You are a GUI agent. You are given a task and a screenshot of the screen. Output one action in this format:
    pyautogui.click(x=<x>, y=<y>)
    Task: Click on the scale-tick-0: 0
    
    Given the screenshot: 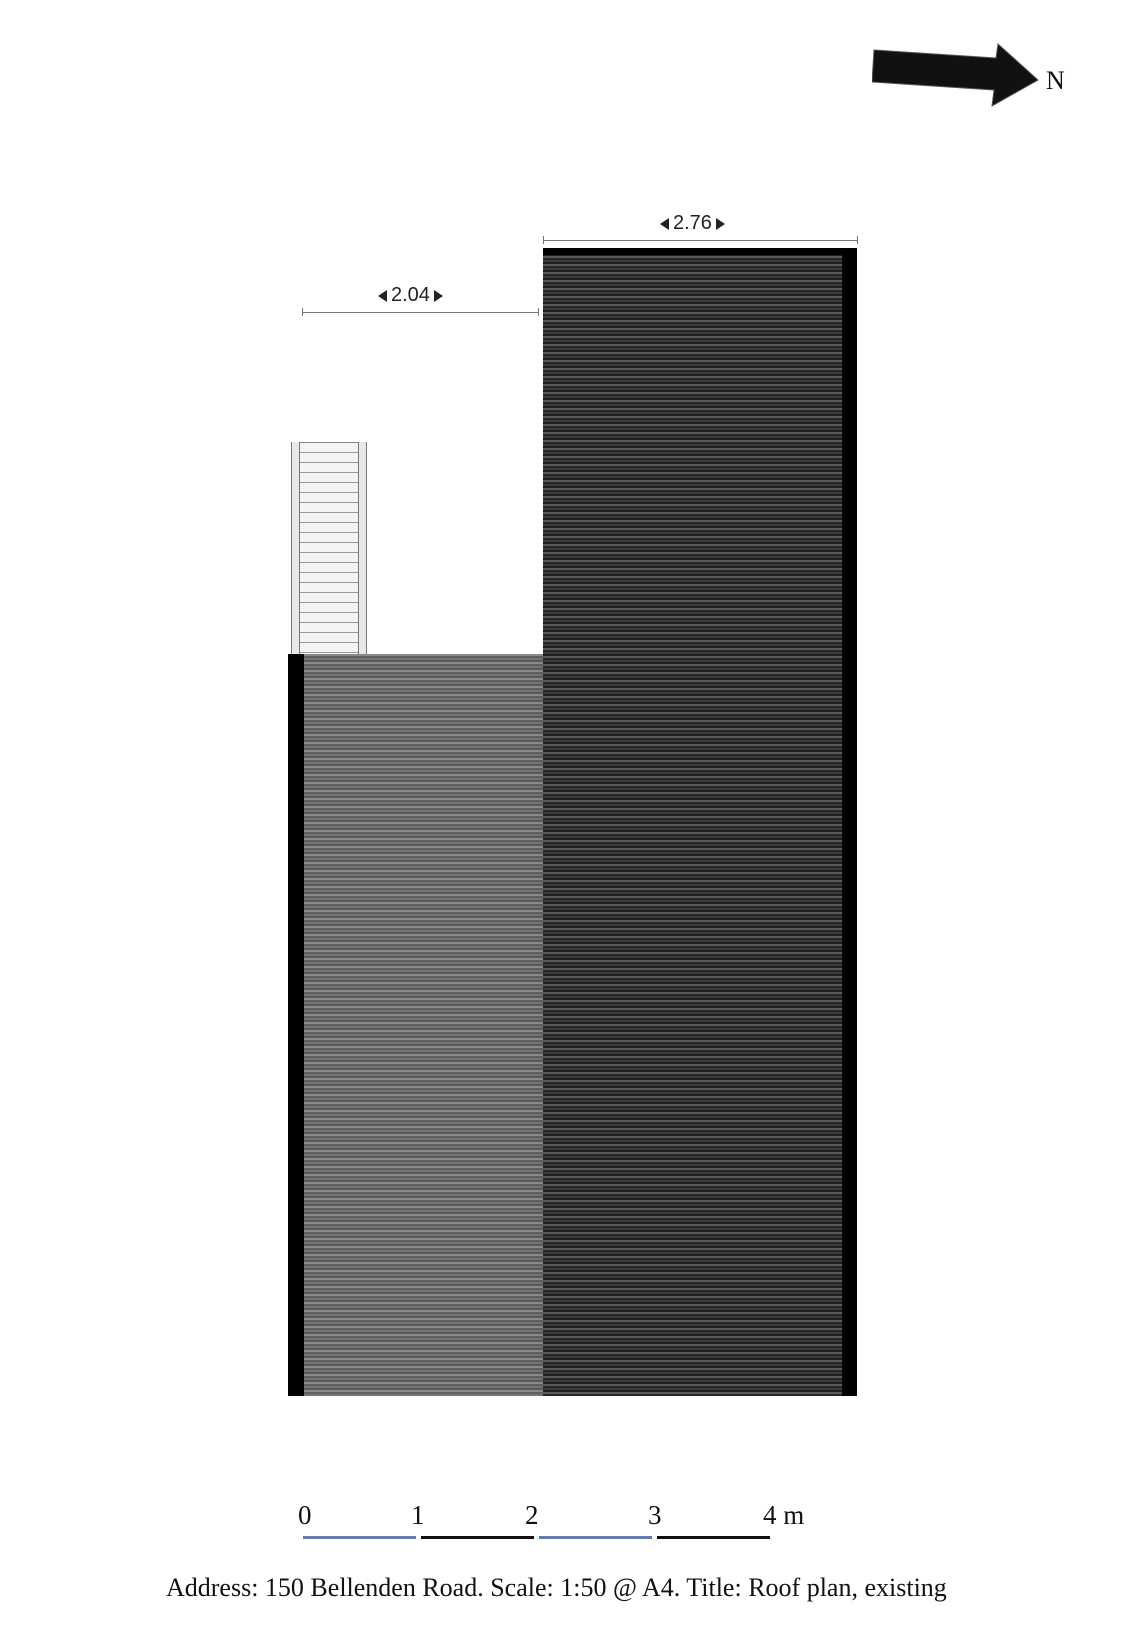 What is the action you would take?
    pyautogui.click(x=305, y=1515)
    